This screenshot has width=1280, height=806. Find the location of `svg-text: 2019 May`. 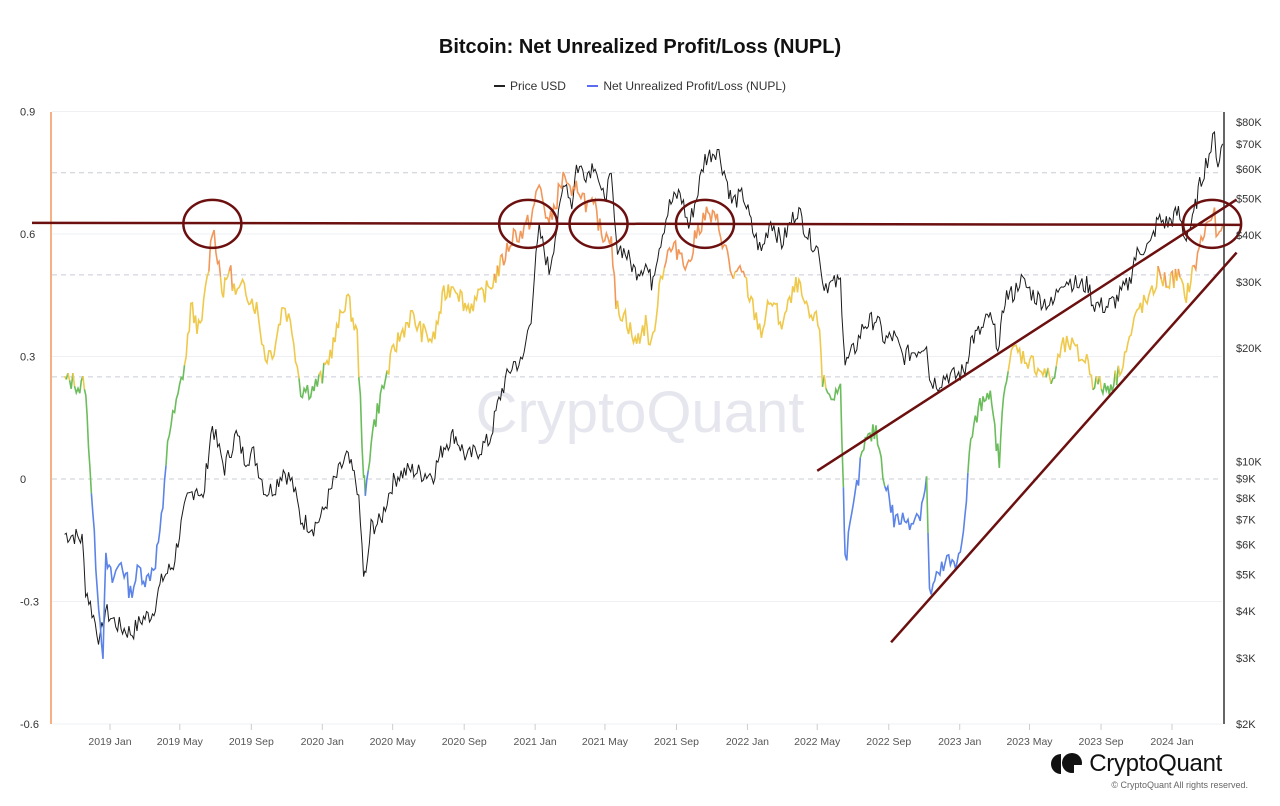

svg-text: 2019 May is located at coordinates (180, 742).